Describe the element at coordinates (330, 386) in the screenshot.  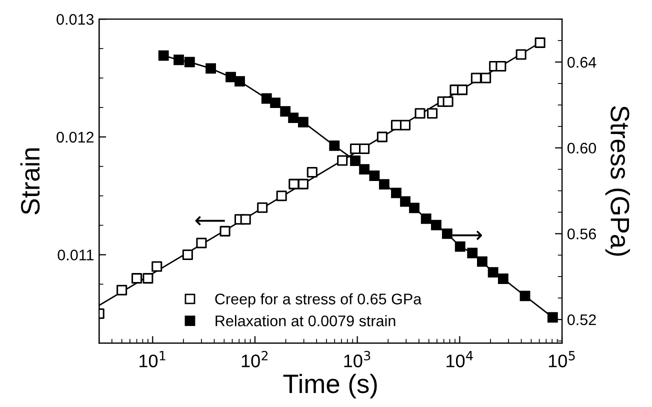
I see `x-axis-title: Time (s)` at that location.